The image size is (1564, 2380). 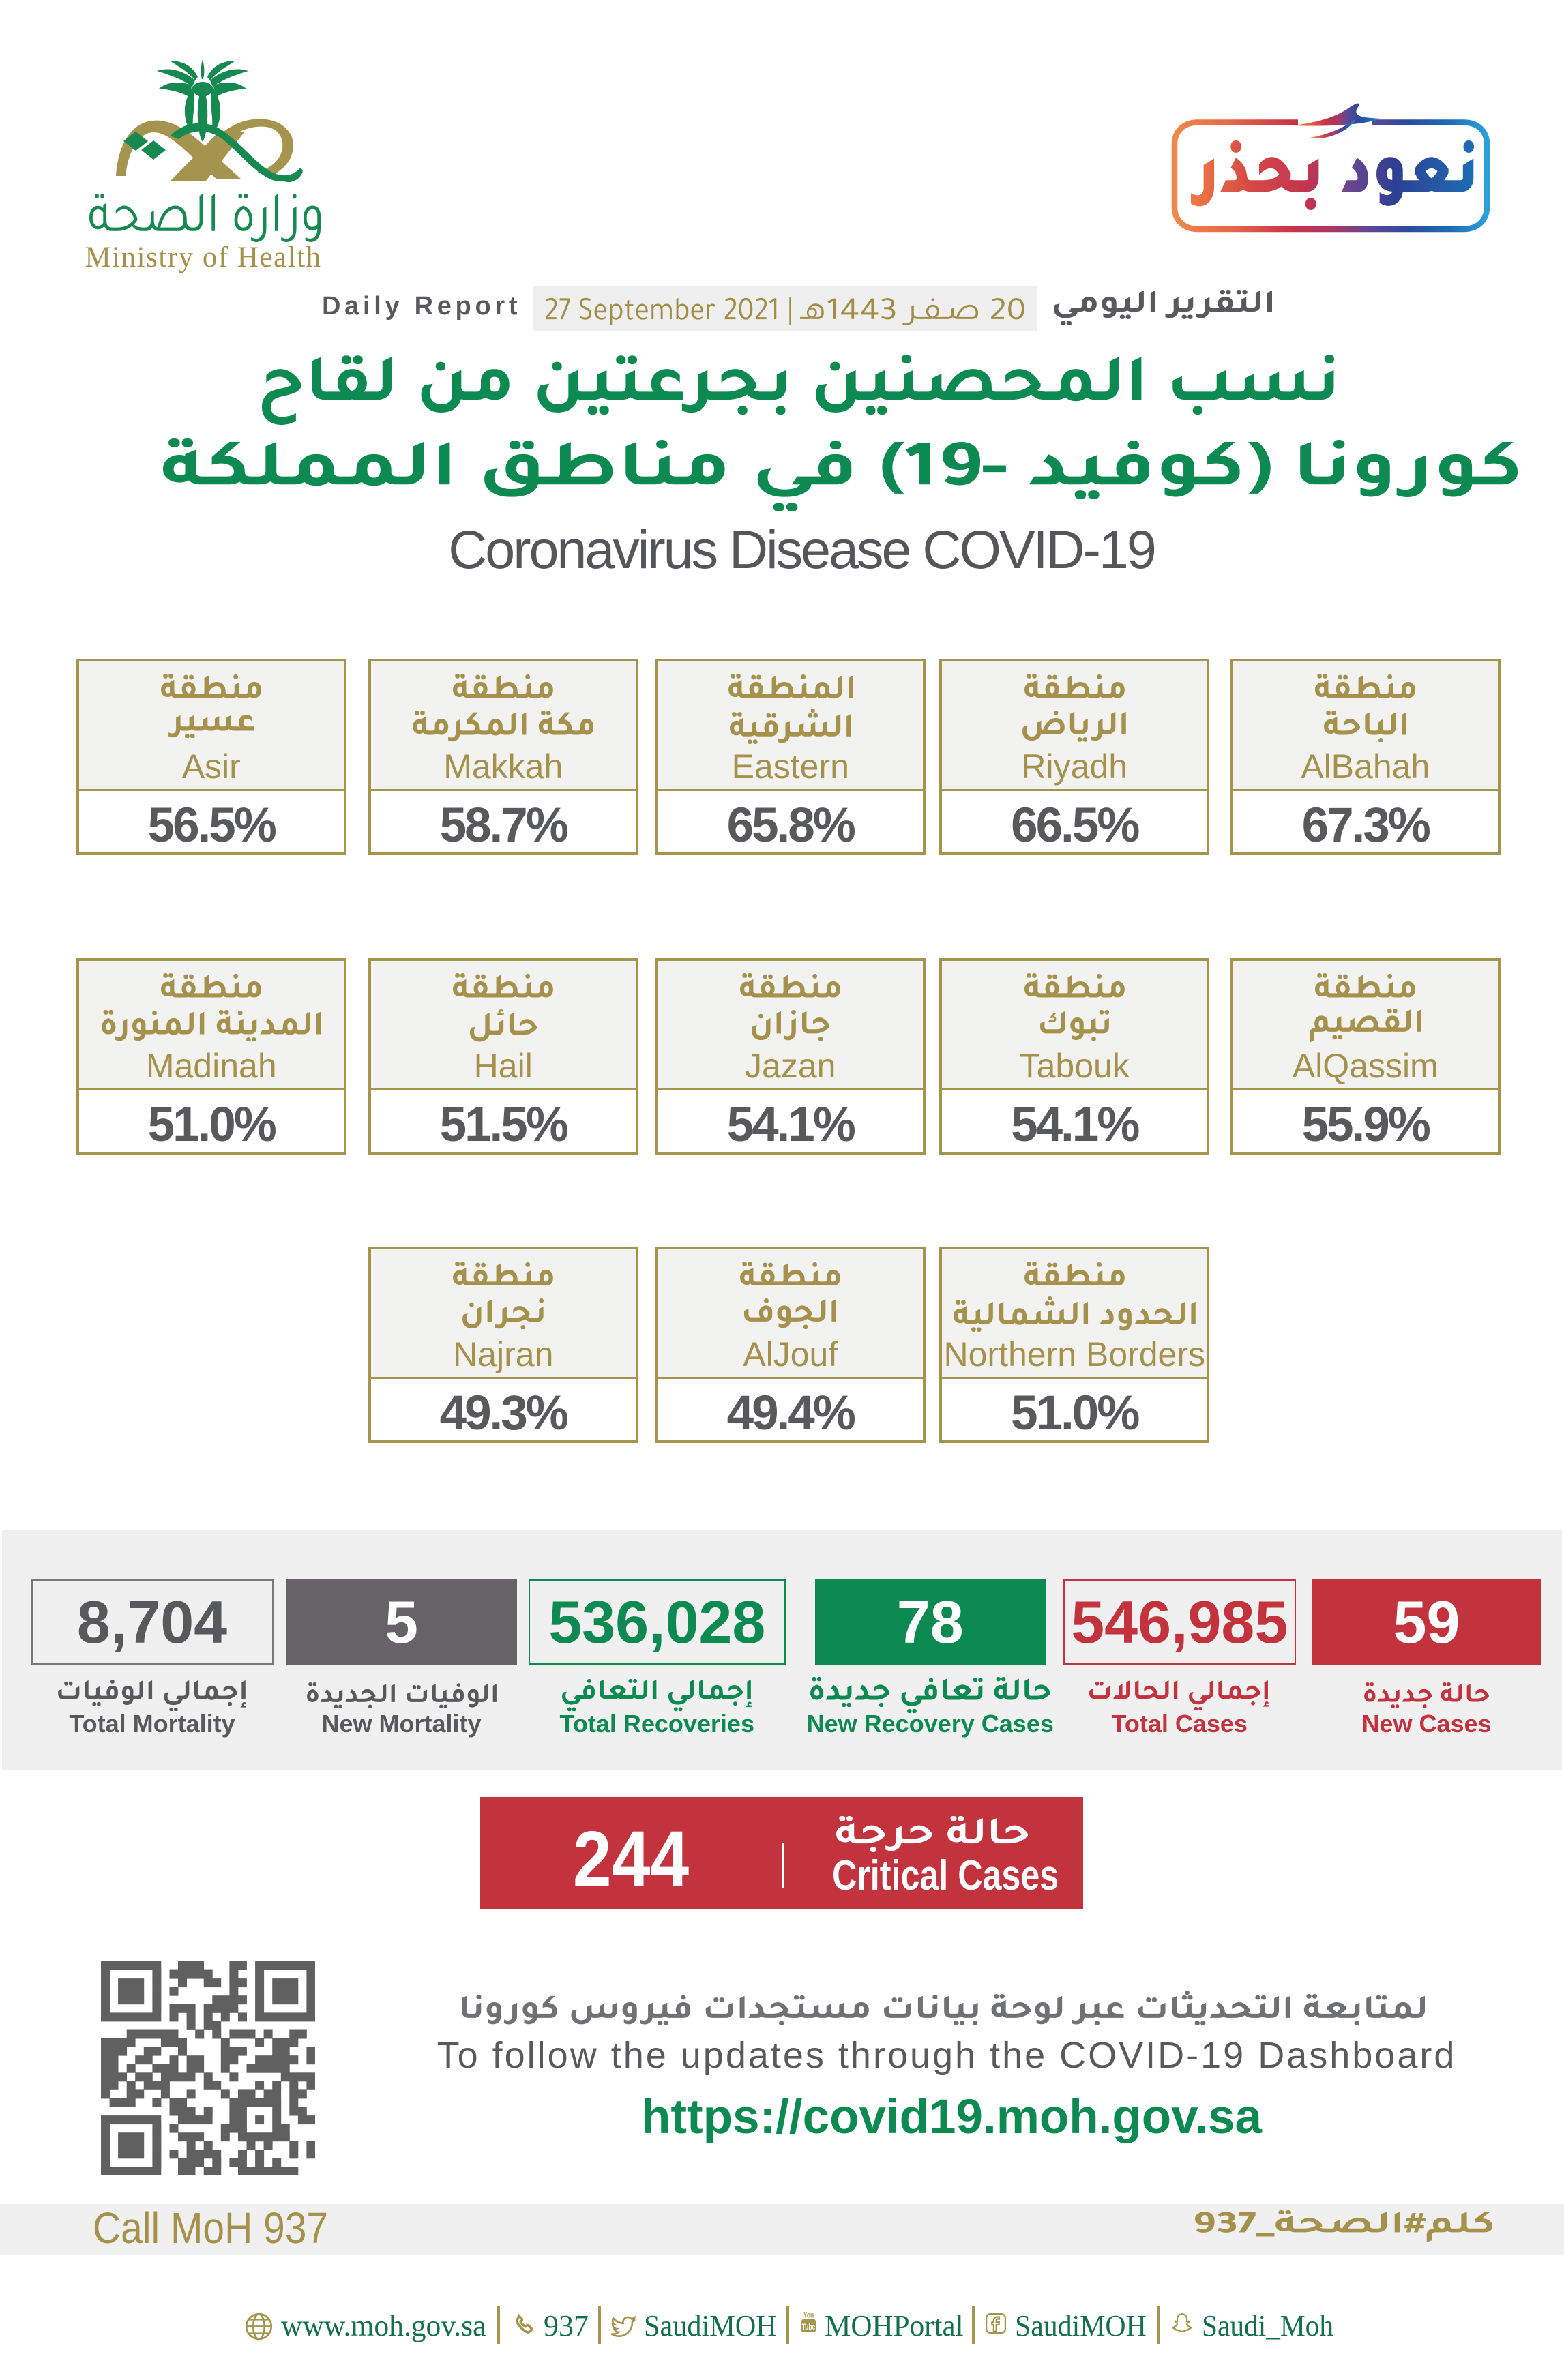 I want to click on svg-text: Tube, so click(x=809, y=2327).